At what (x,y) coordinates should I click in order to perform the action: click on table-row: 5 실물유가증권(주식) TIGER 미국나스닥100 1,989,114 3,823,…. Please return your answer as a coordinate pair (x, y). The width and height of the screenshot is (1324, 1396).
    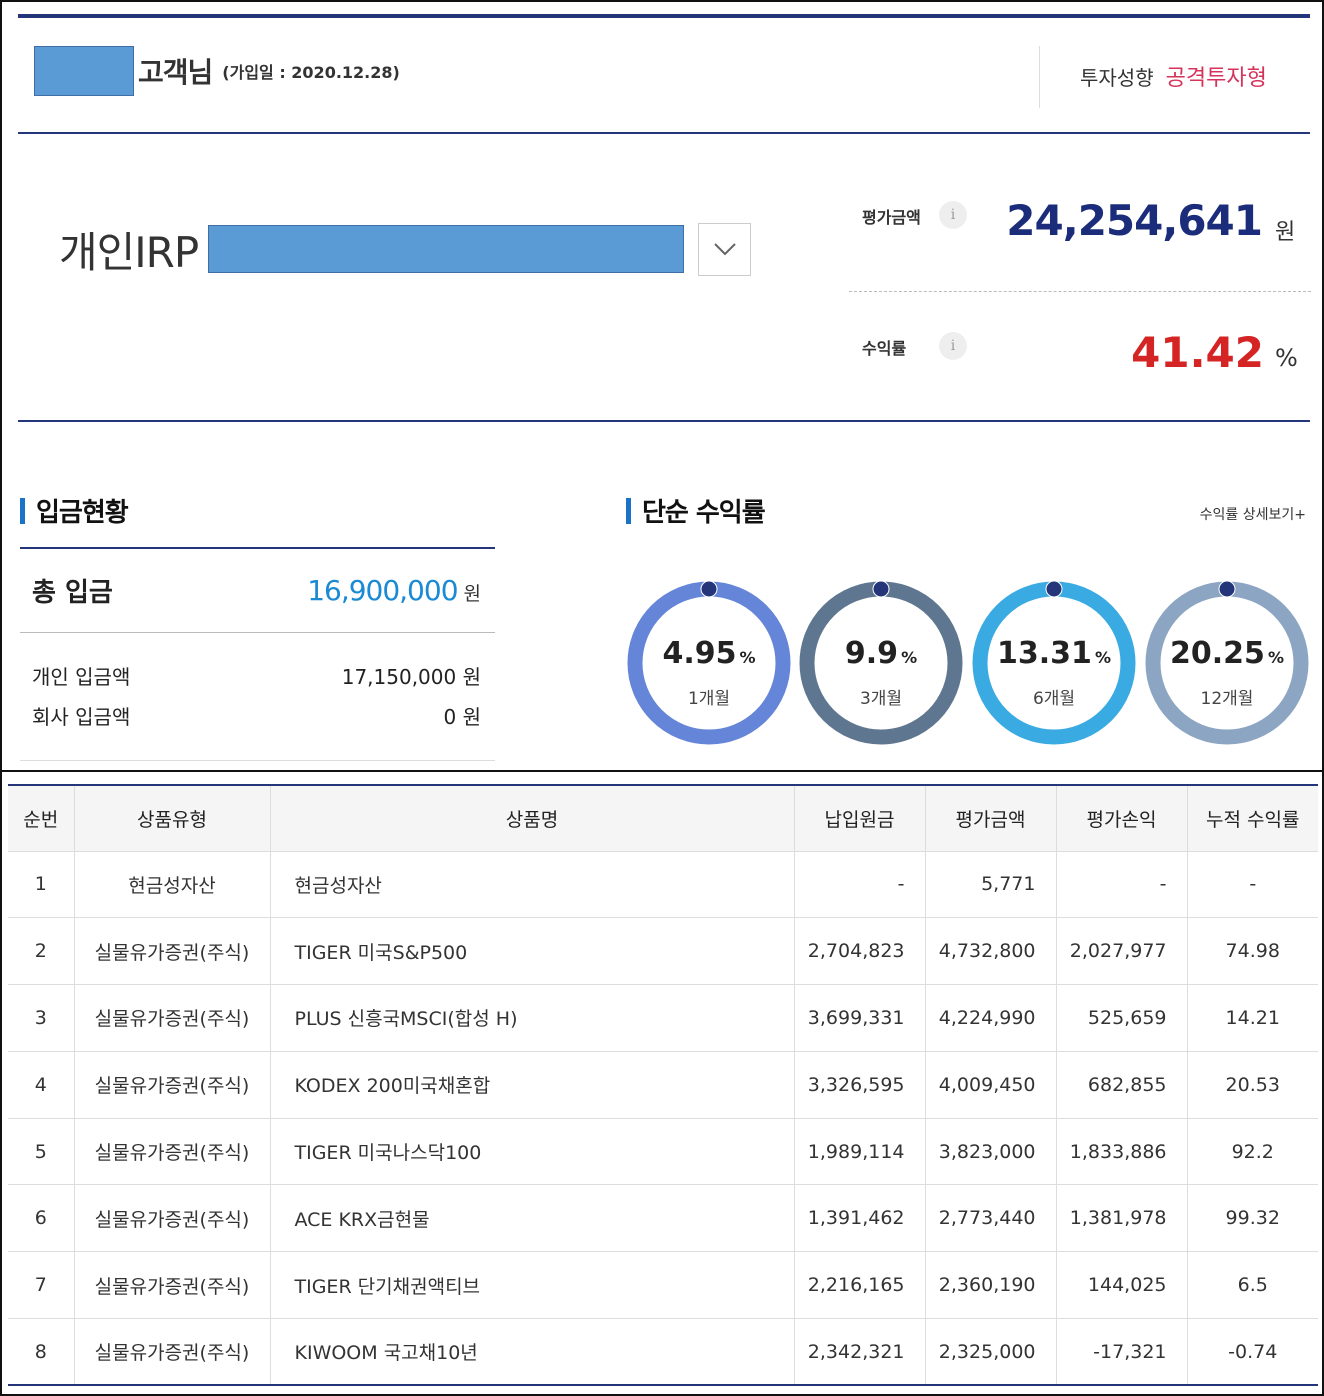
    Looking at the image, I should click on (663, 1152).